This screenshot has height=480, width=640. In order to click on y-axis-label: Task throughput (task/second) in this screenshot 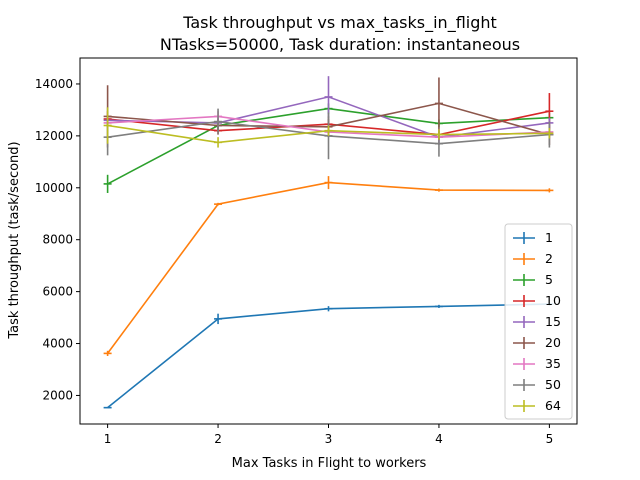, I will do `click(14, 240)`.